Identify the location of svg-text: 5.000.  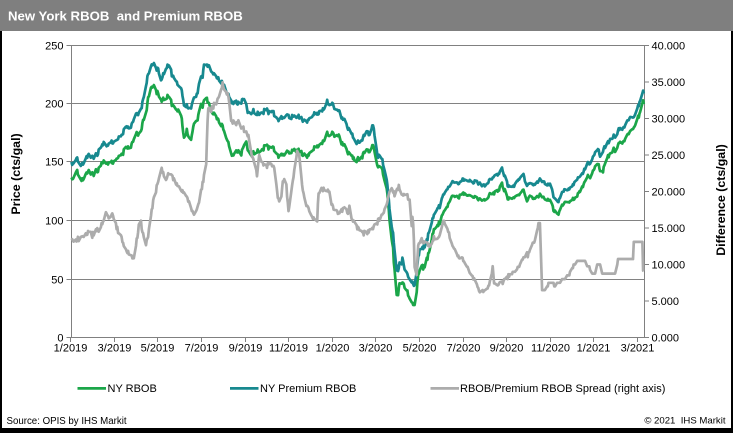
(666, 302).